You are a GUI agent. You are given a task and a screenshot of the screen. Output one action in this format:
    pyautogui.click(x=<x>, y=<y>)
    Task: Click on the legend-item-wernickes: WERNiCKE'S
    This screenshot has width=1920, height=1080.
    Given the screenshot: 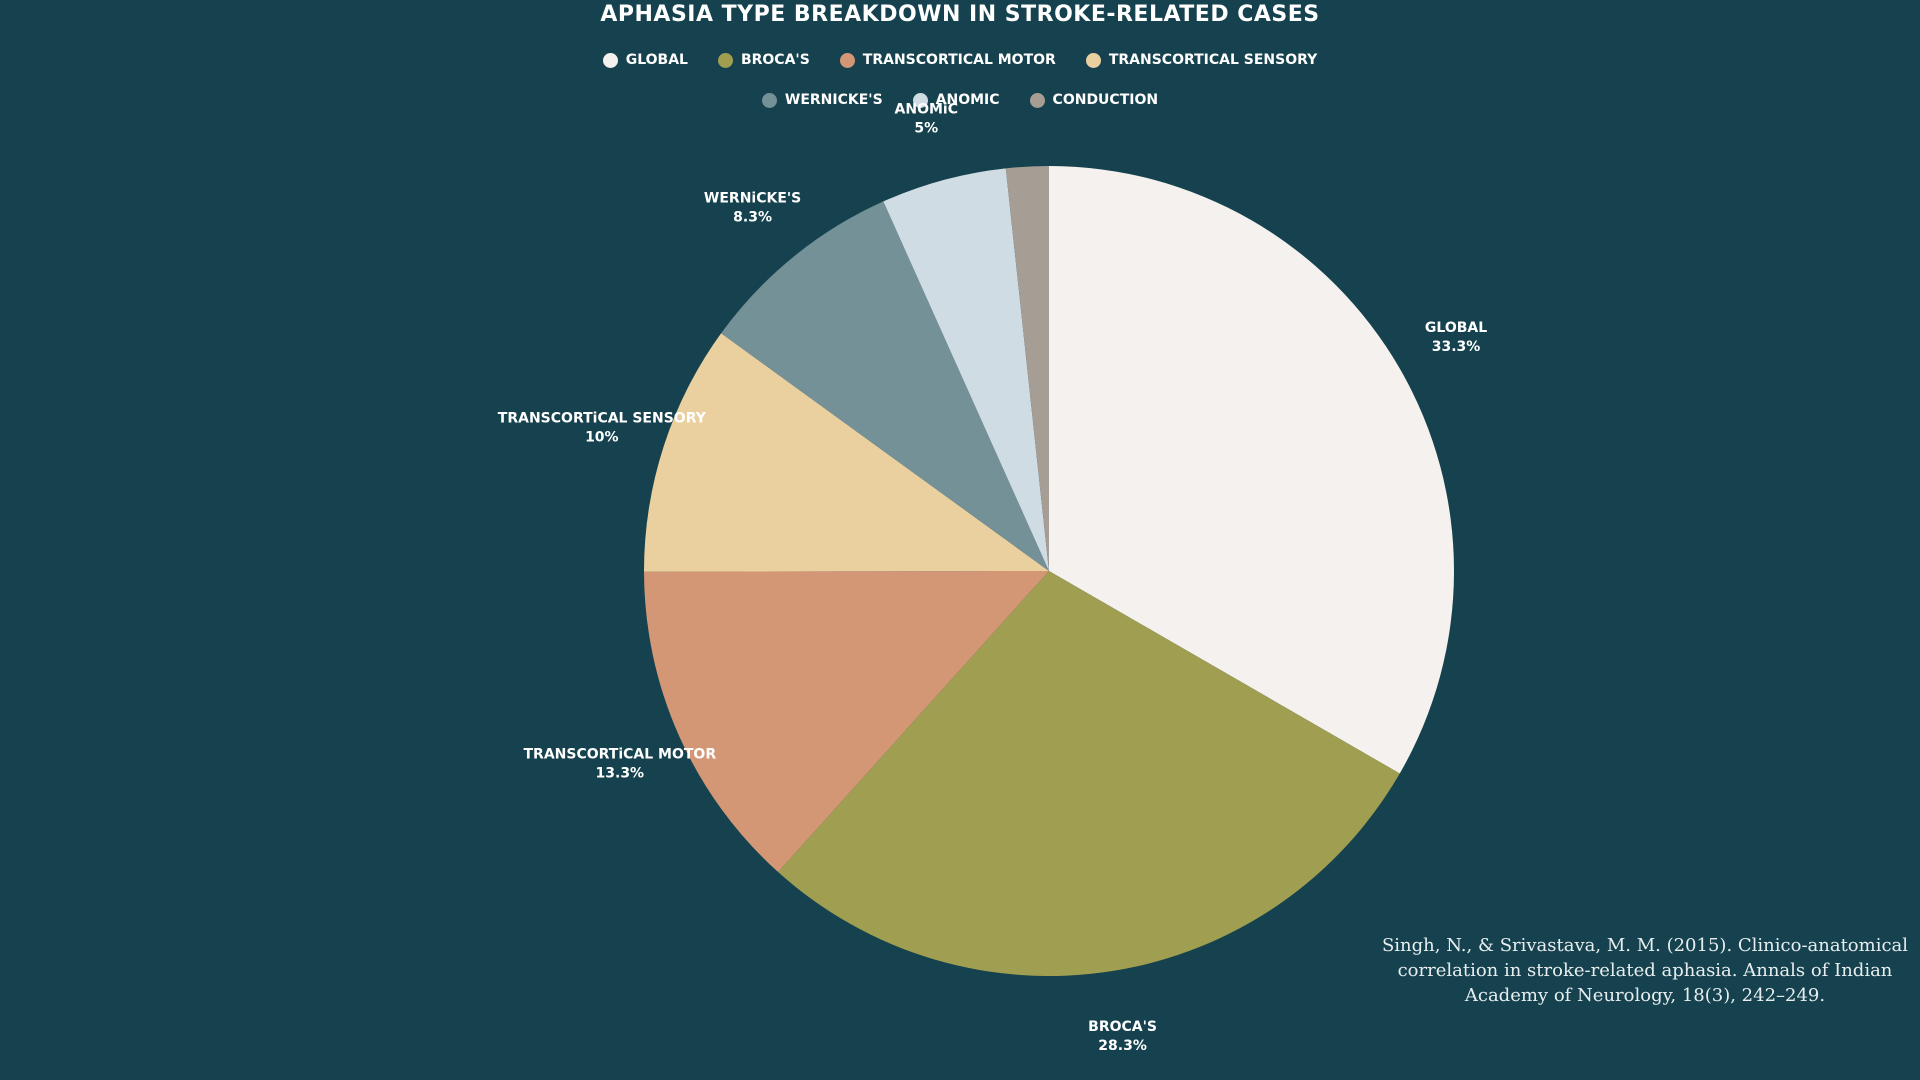 What is the action you would take?
    pyautogui.click(x=822, y=100)
    